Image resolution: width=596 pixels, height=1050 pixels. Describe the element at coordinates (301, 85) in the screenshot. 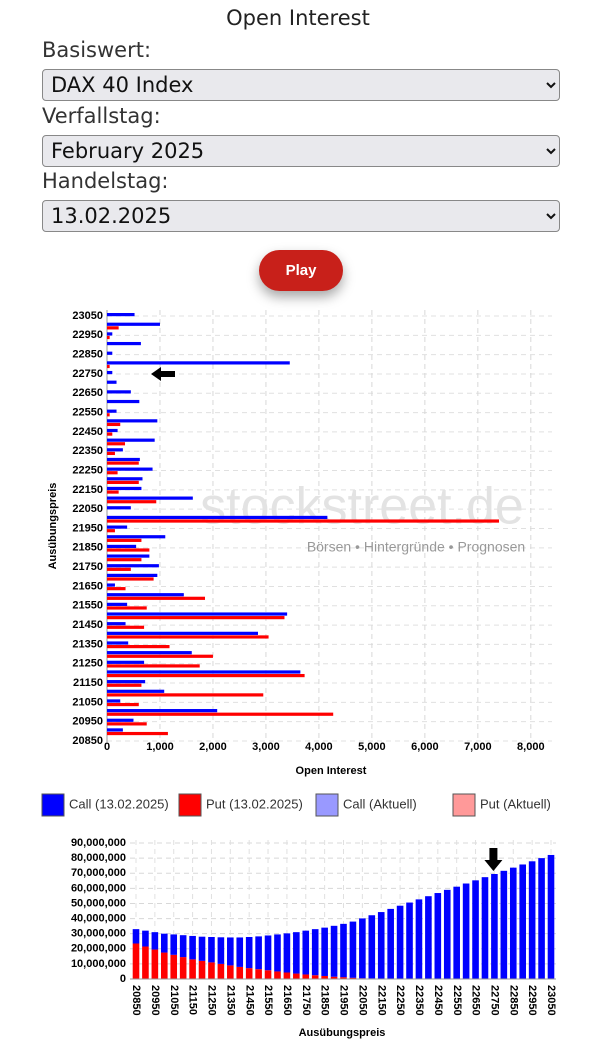

I see `underlying-select: DAX 40 Index` at that location.